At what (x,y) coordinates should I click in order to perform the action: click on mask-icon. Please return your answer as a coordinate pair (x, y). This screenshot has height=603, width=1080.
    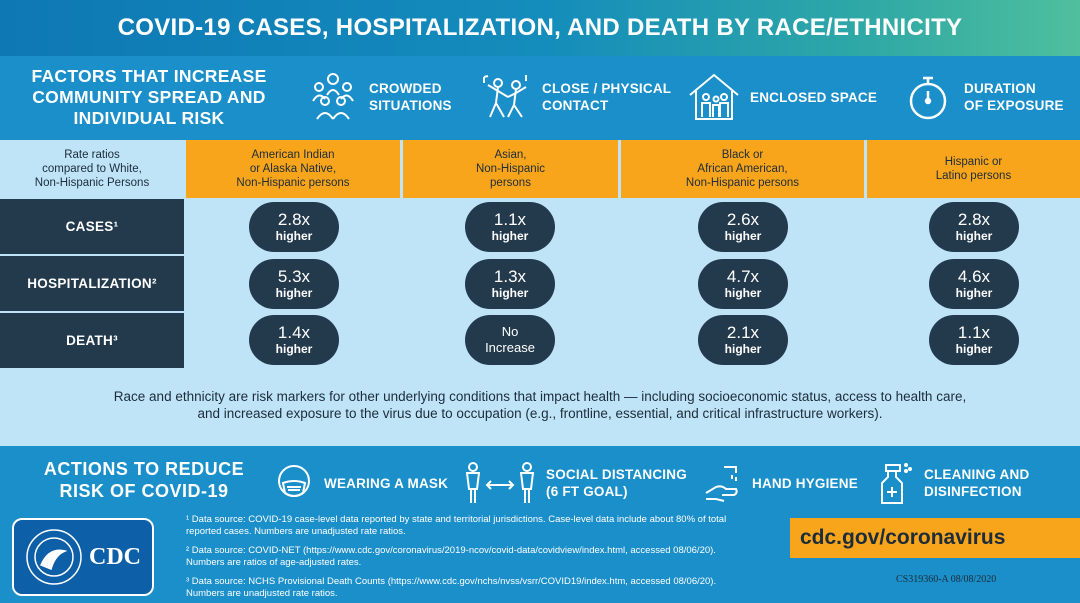
    Looking at the image, I should click on (294, 483).